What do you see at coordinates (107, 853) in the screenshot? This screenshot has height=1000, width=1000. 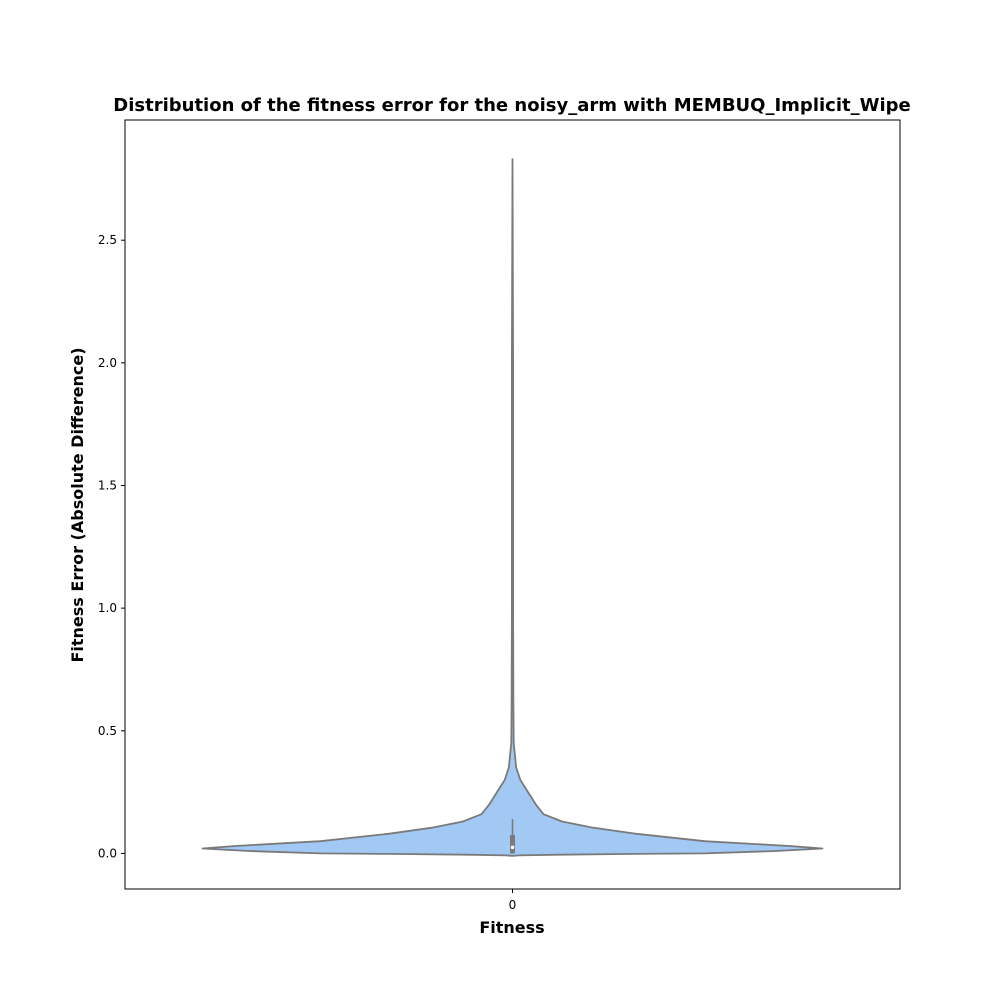 I see `y-tick-label-0: 0.0` at bounding box center [107, 853].